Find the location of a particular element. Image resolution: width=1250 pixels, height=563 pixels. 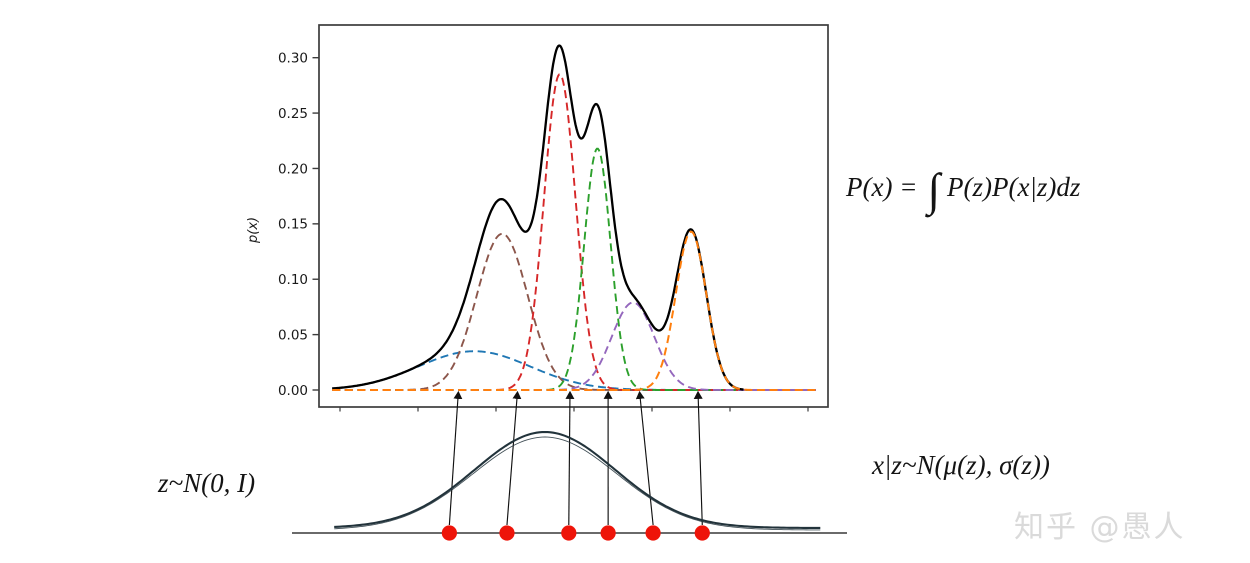

latent-gaussian-curve is located at coordinates (577, 480).